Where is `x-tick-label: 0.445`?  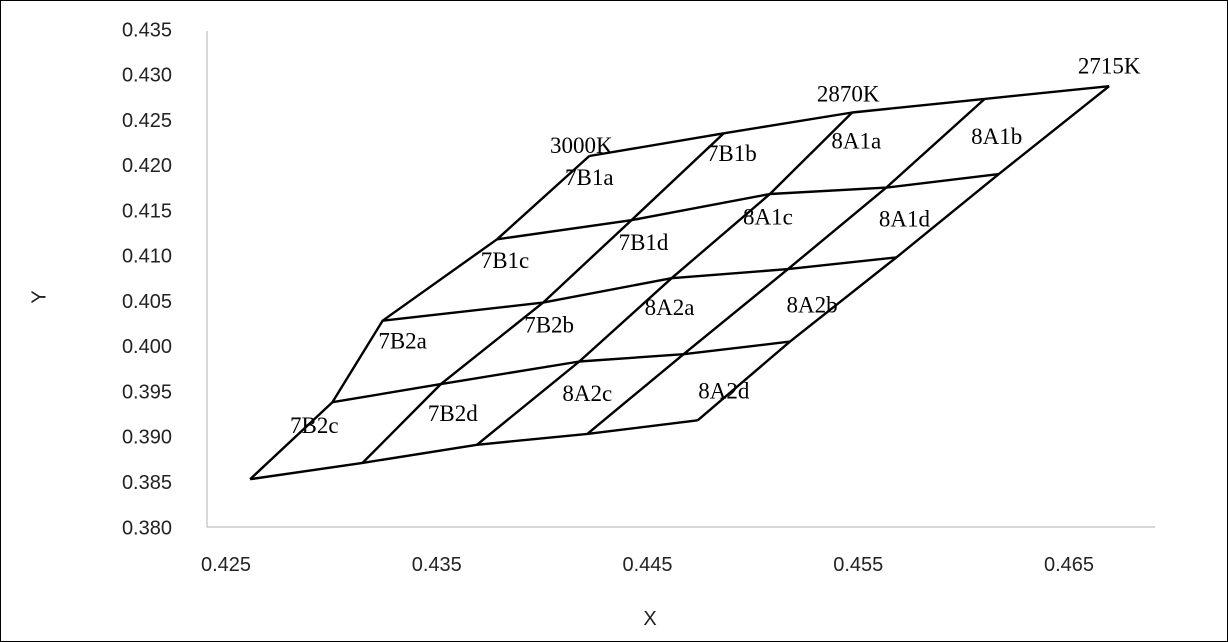 x-tick-label: 0.445 is located at coordinates (647, 565).